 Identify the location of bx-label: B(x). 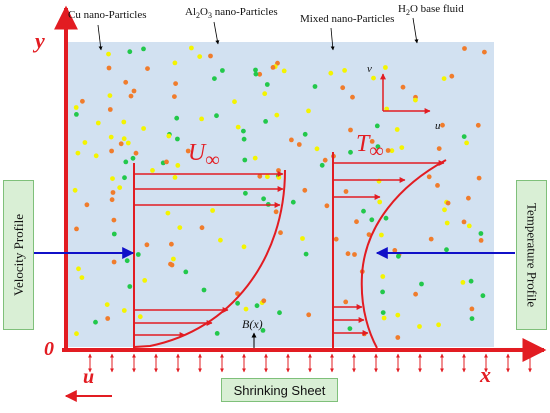
(252, 324).